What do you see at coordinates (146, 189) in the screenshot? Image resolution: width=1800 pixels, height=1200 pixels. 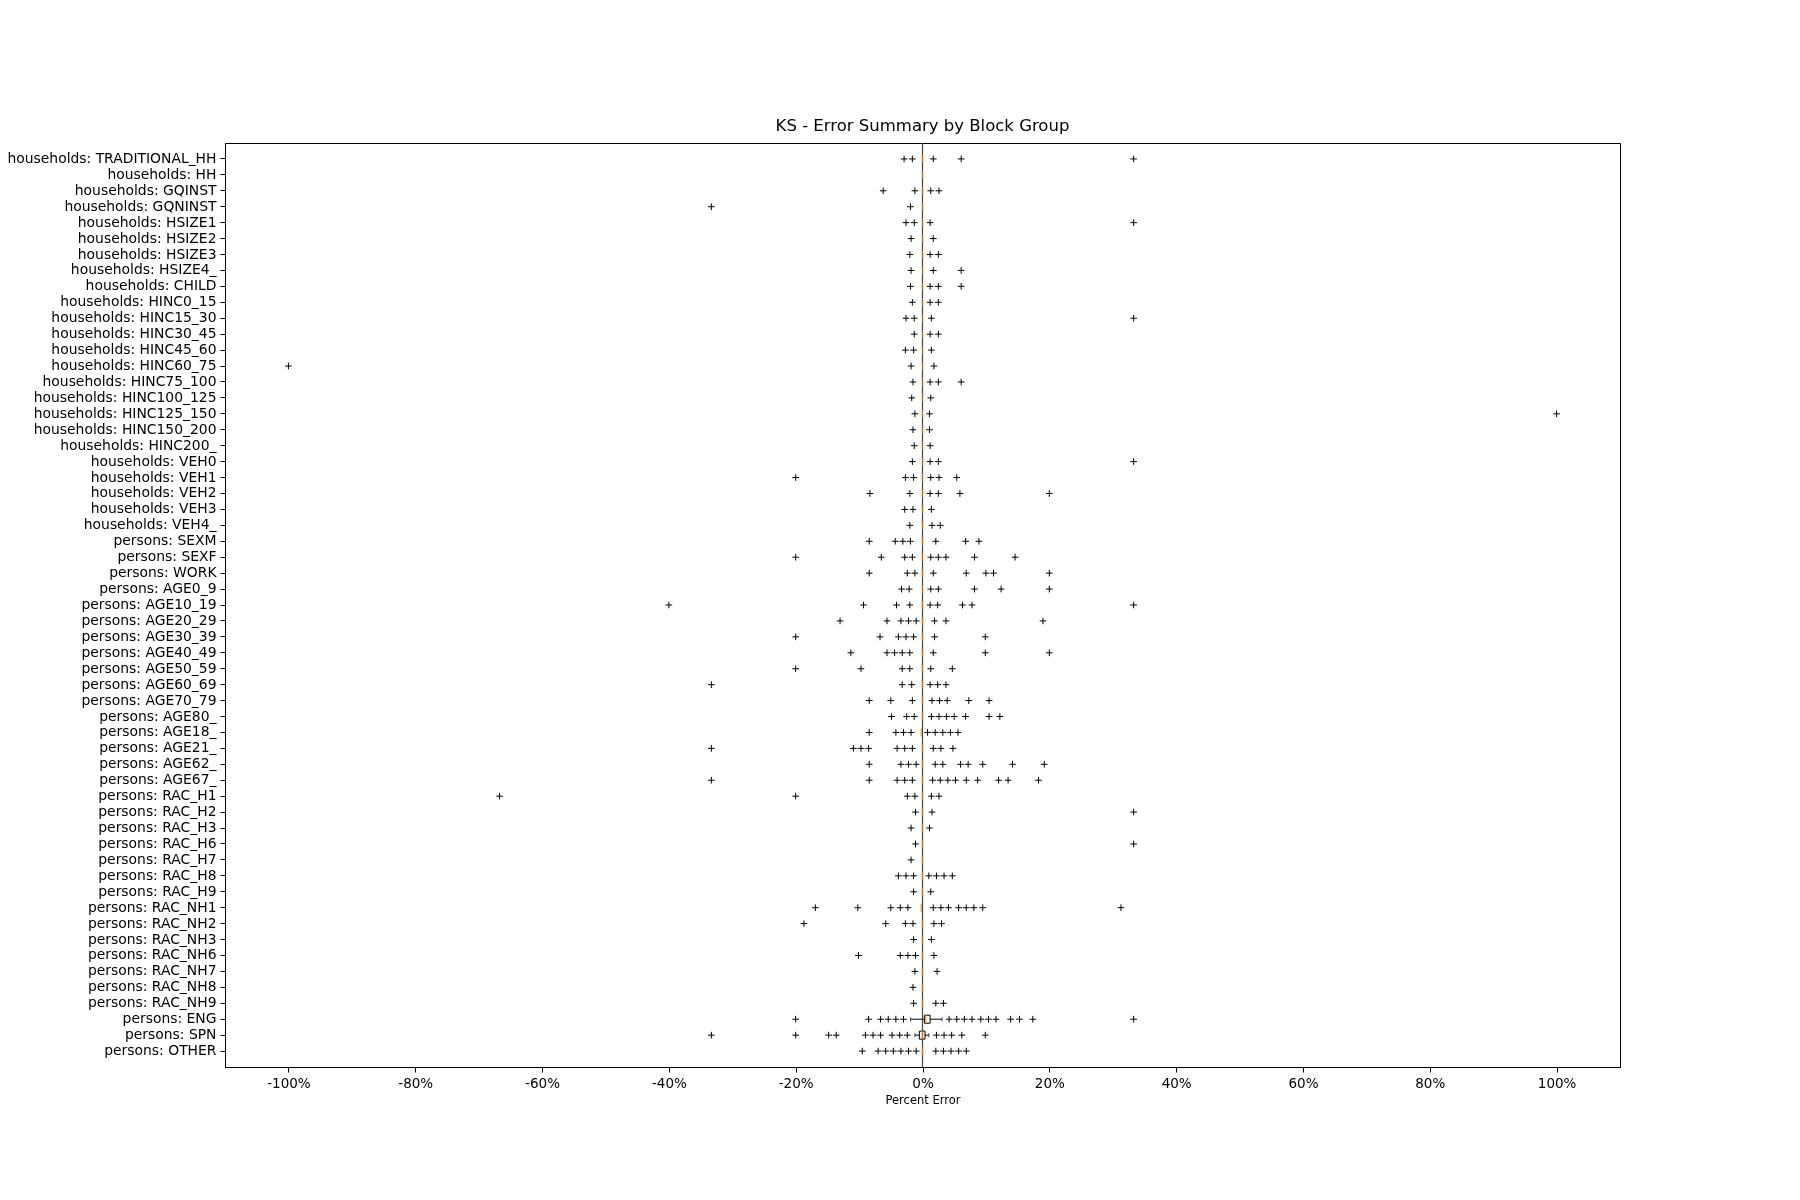 I see `y-tick-label: households: GQINST` at bounding box center [146, 189].